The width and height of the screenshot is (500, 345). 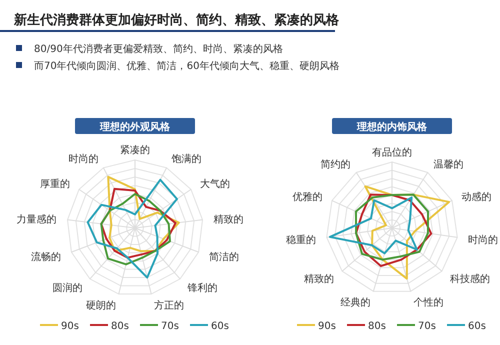 What do you see at coordinates (101, 306) in the screenshot?
I see `spoke-label: 硬朗的` at bounding box center [101, 306].